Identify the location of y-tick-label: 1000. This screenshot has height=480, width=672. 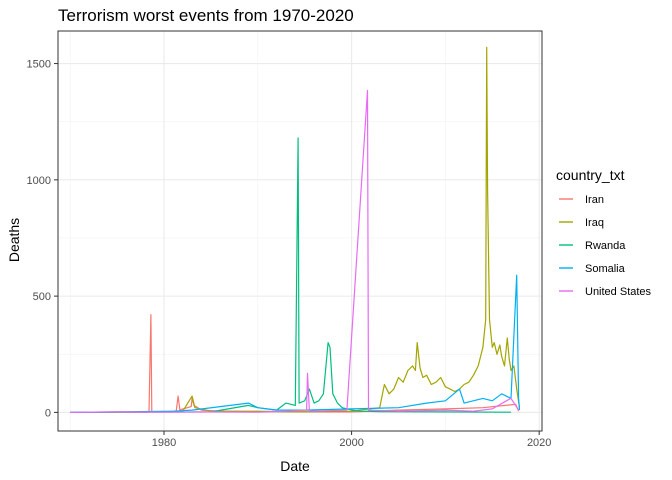
(39, 181).